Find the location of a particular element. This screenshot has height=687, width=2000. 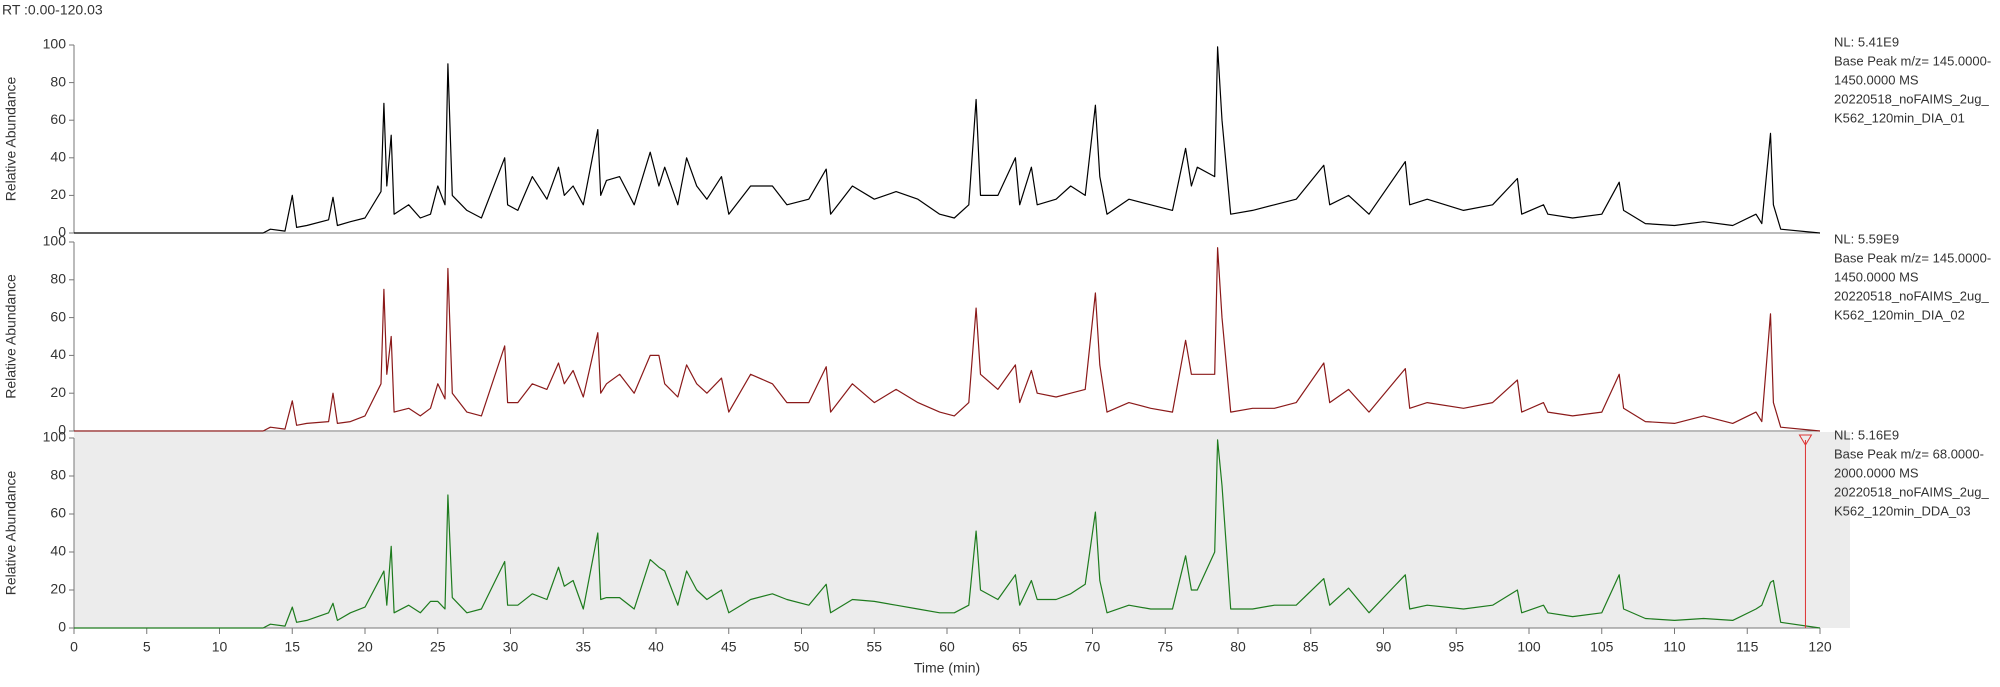

x-tick-label: 90 is located at coordinates (1384, 647).